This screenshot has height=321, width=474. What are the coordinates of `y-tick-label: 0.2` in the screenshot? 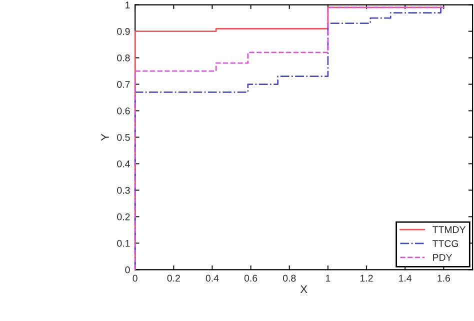 It's located at (123, 216).